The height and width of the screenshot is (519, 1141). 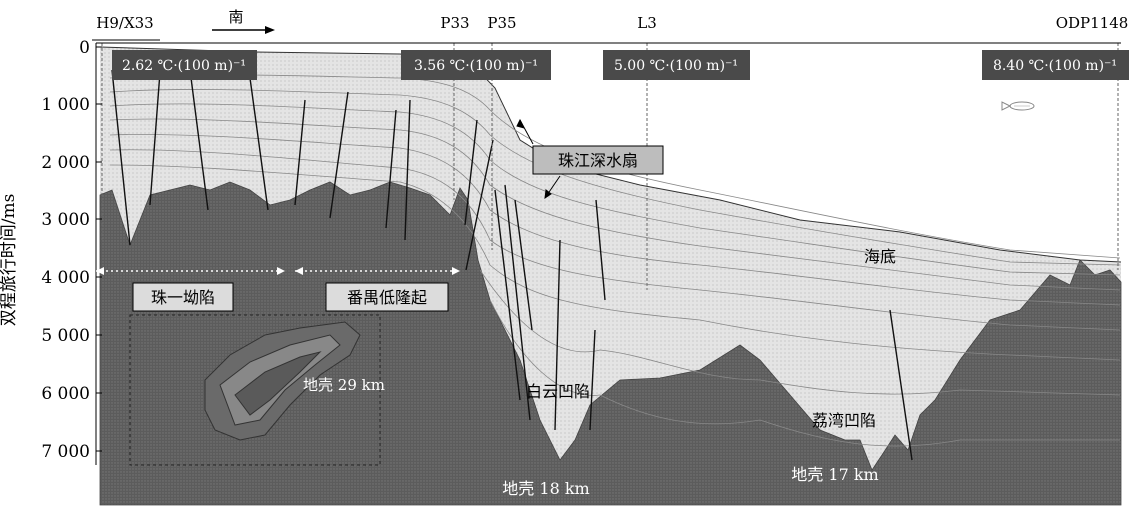 I want to click on zone-arrow-icons, so click(x=278, y=271).